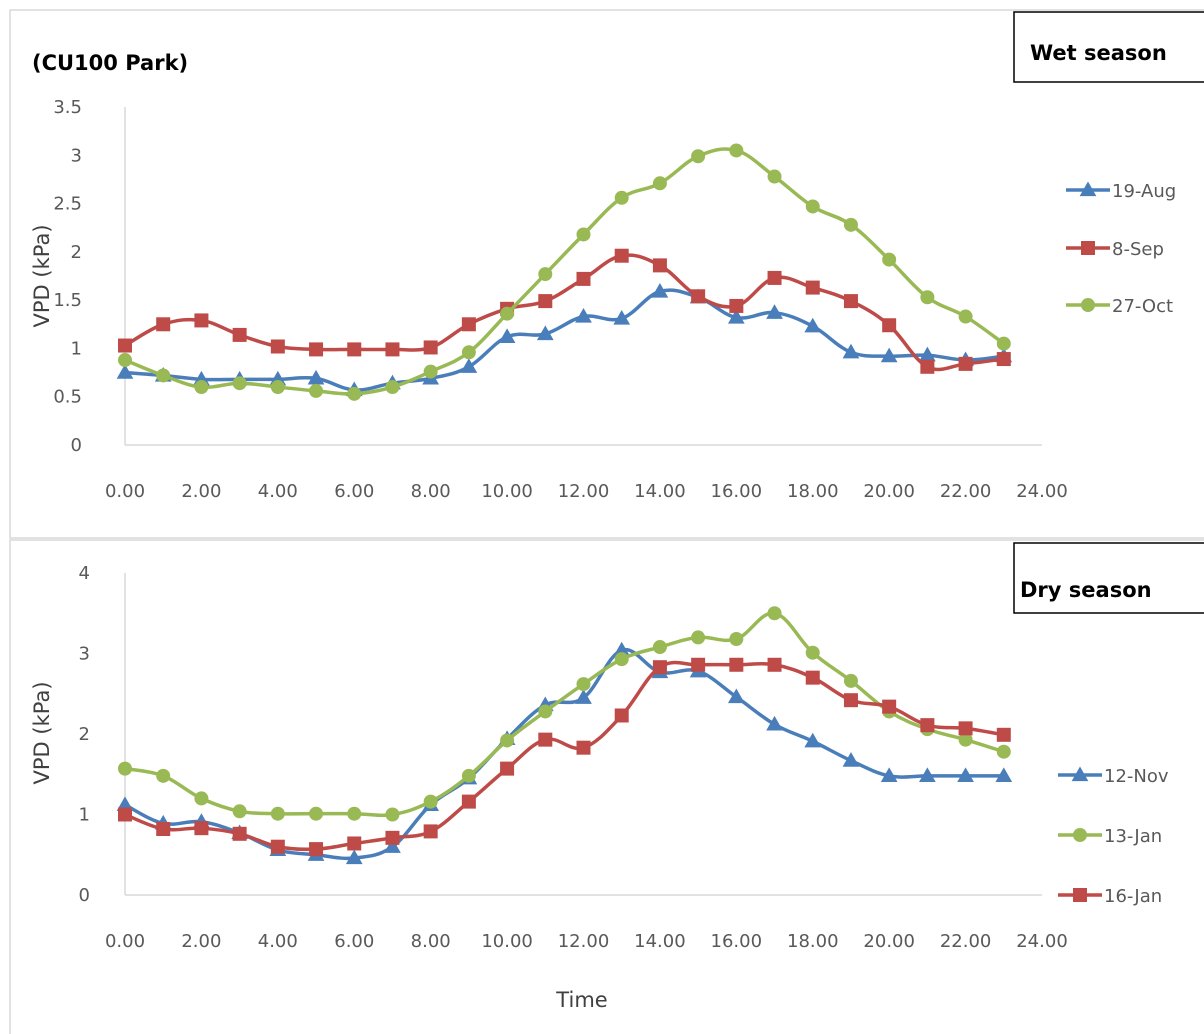 This screenshot has width=1204, height=1034. What do you see at coordinates (813, 491) in the screenshot?
I see `wet-x-tick: 18.00` at bounding box center [813, 491].